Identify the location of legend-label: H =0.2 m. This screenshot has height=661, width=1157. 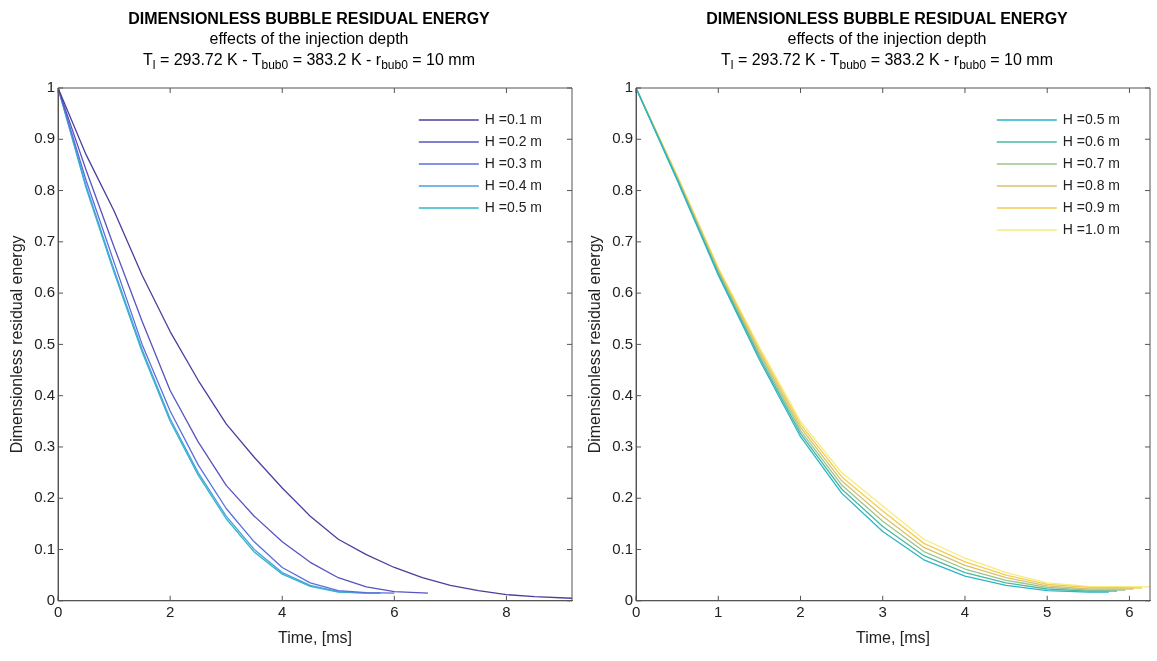
(513, 141).